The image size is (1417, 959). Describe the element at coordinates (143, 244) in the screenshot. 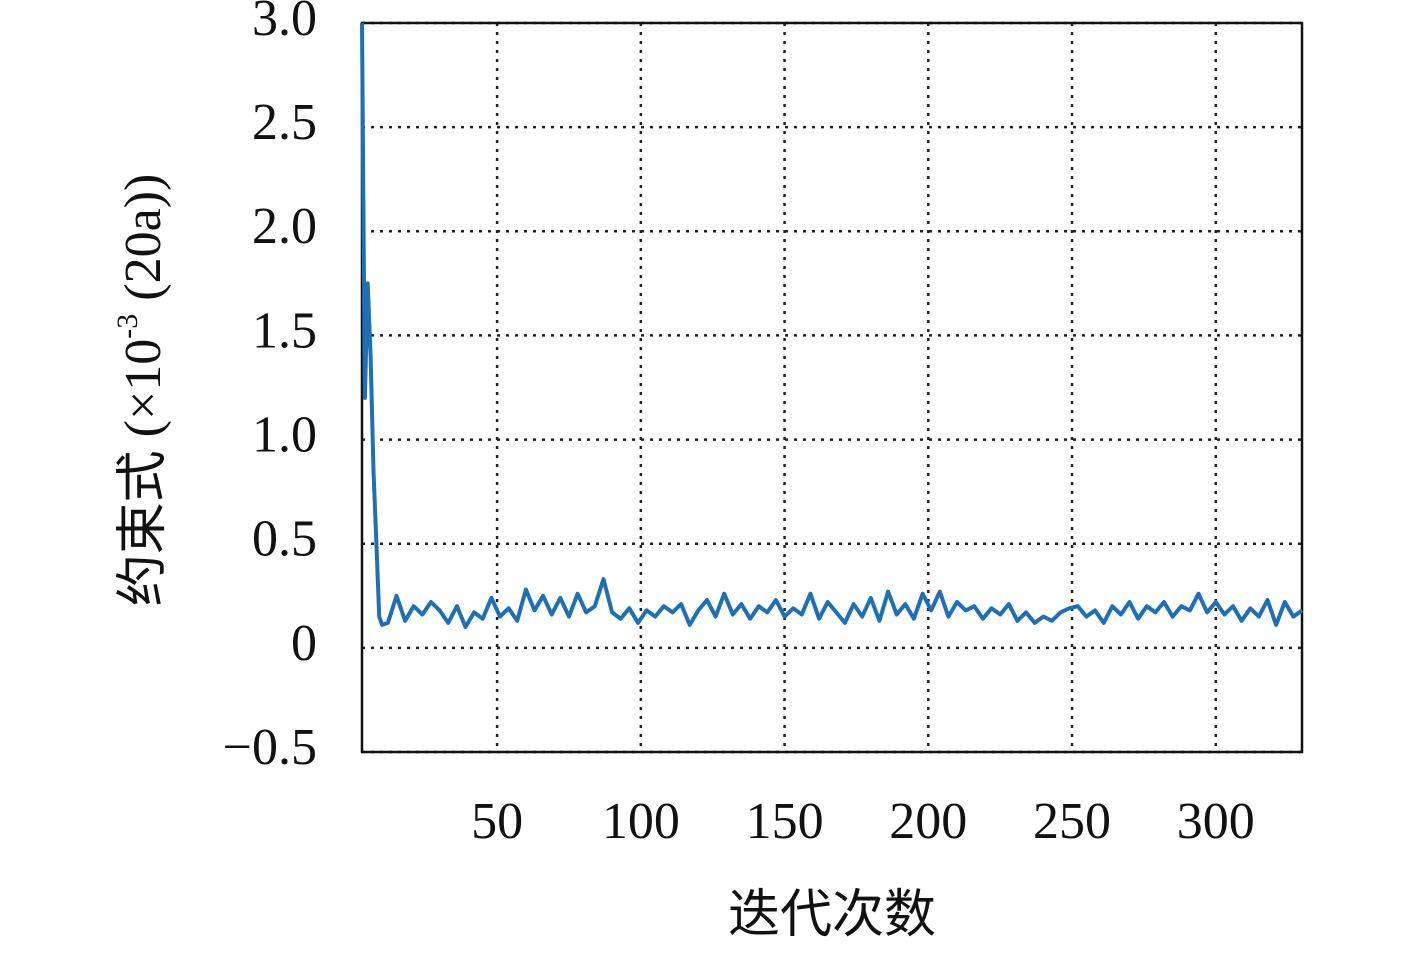

I see `y-label-suffix: (20a))` at that location.